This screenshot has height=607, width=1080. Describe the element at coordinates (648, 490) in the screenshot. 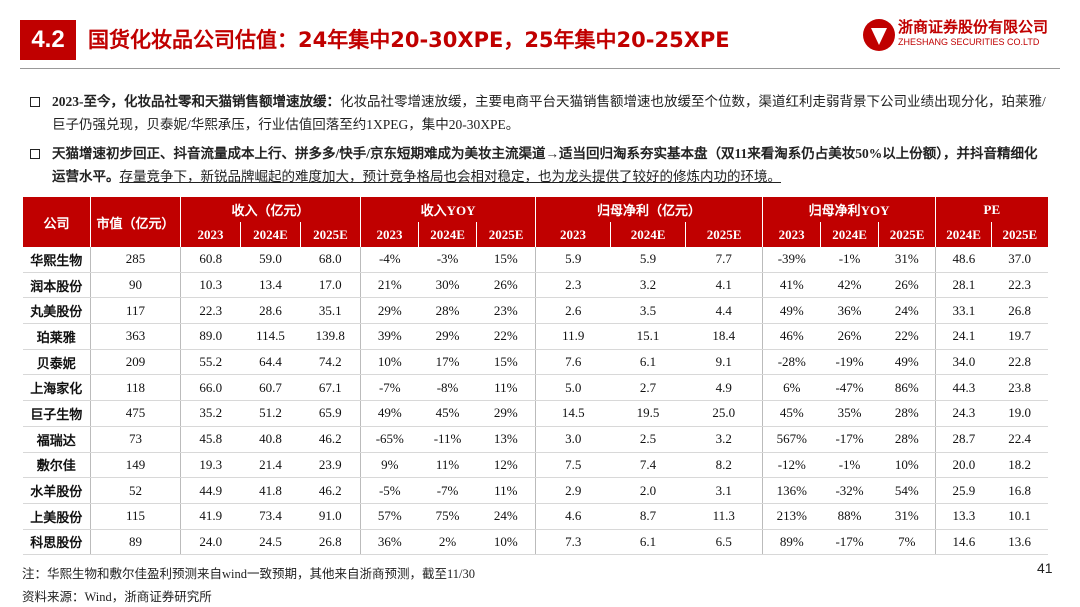

I see `value-cell: 2.0` at that location.